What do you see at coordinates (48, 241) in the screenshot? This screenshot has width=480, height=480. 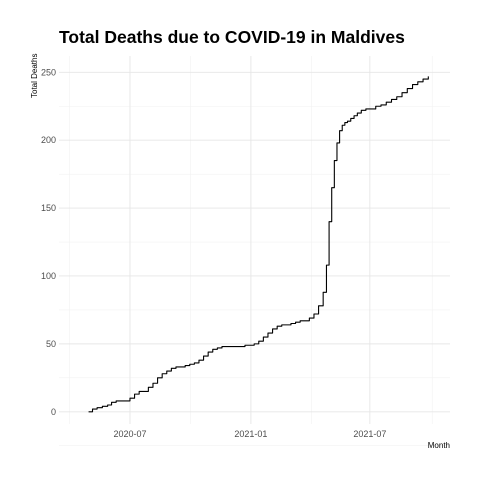 I see `y-axis-tick-labels: 0 50 100 150 200 250` at bounding box center [48, 241].